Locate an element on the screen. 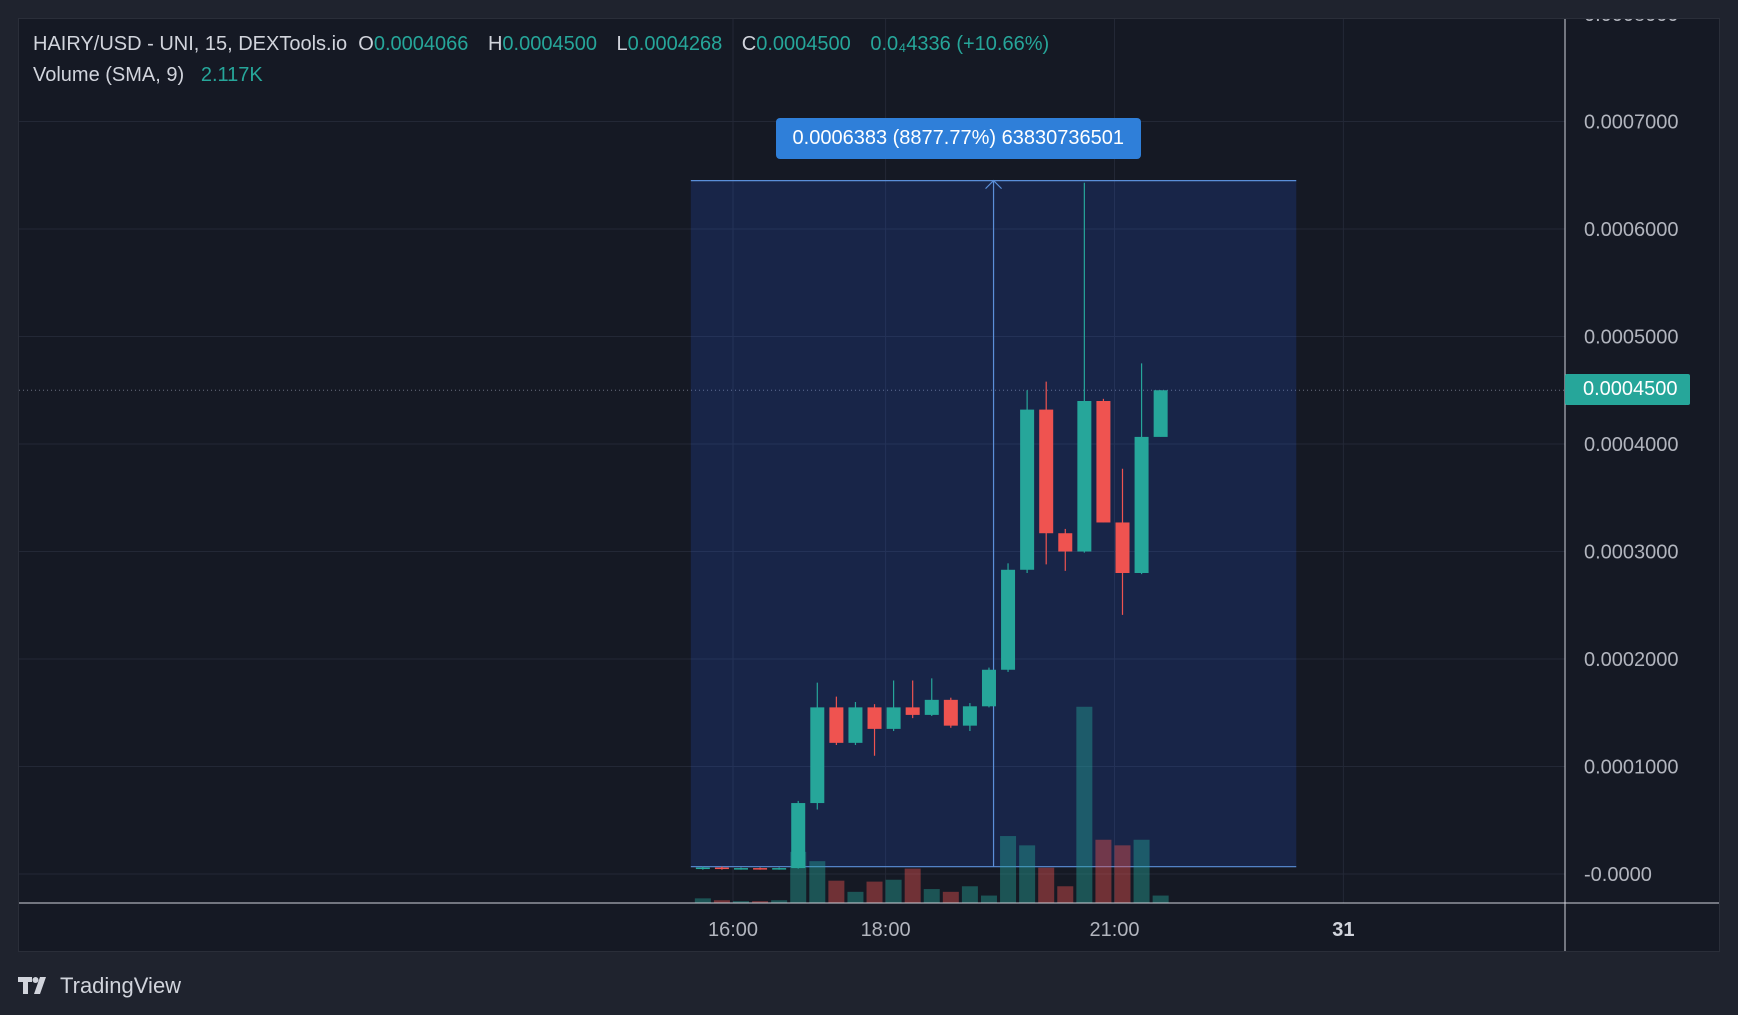 The width and height of the screenshot is (1738, 1015). y-tick-label: 0.0007000 is located at coordinates (1631, 123).